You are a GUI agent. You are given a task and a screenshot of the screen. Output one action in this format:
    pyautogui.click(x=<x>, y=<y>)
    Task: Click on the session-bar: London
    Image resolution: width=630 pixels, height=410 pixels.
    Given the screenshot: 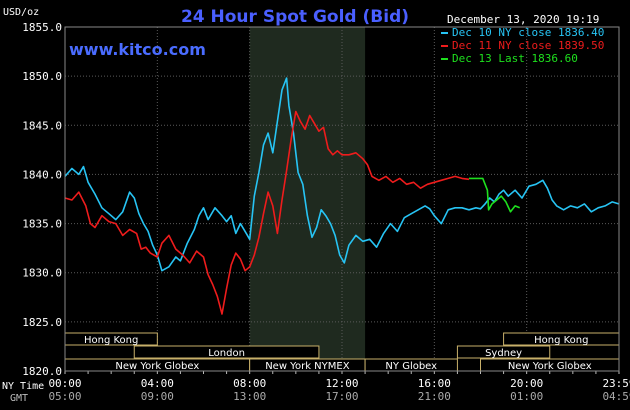 What is the action you would take?
    pyautogui.click(x=226, y=352)
    